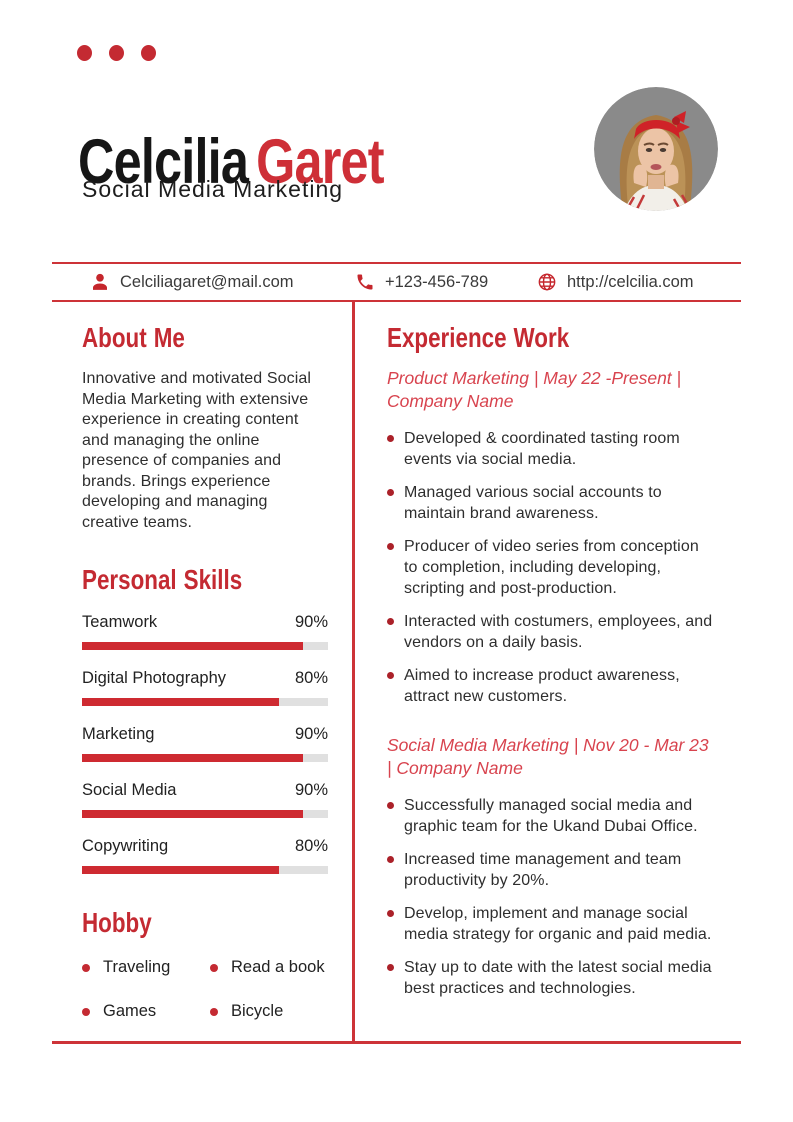 The image size is (793, 1122). What do you see at coordinates (630, 281) in the screenshot?
I see `contact-website-text: http://celcilia.com` at bounding box center [630, 281].